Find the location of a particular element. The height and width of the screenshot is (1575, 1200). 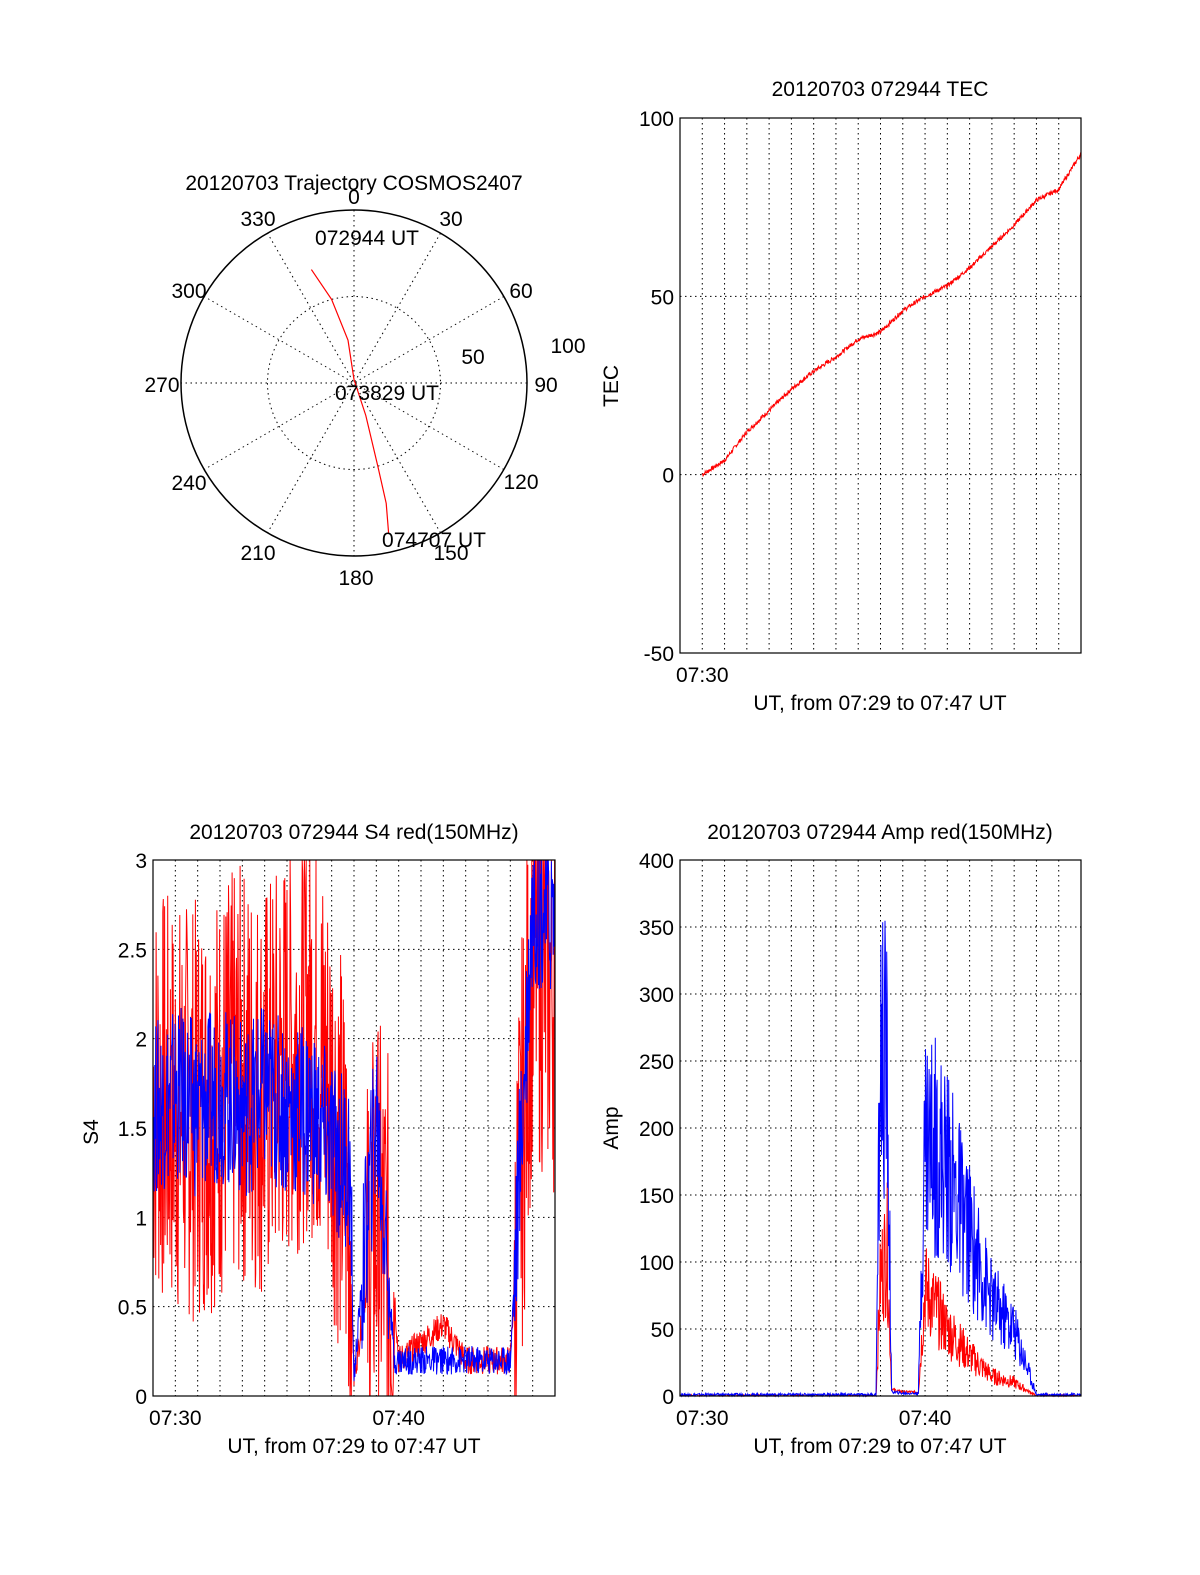

amp-y-tick-labels: 0 50 100 150 200 250 300 350 400 is located at coordinates (656, 1129).